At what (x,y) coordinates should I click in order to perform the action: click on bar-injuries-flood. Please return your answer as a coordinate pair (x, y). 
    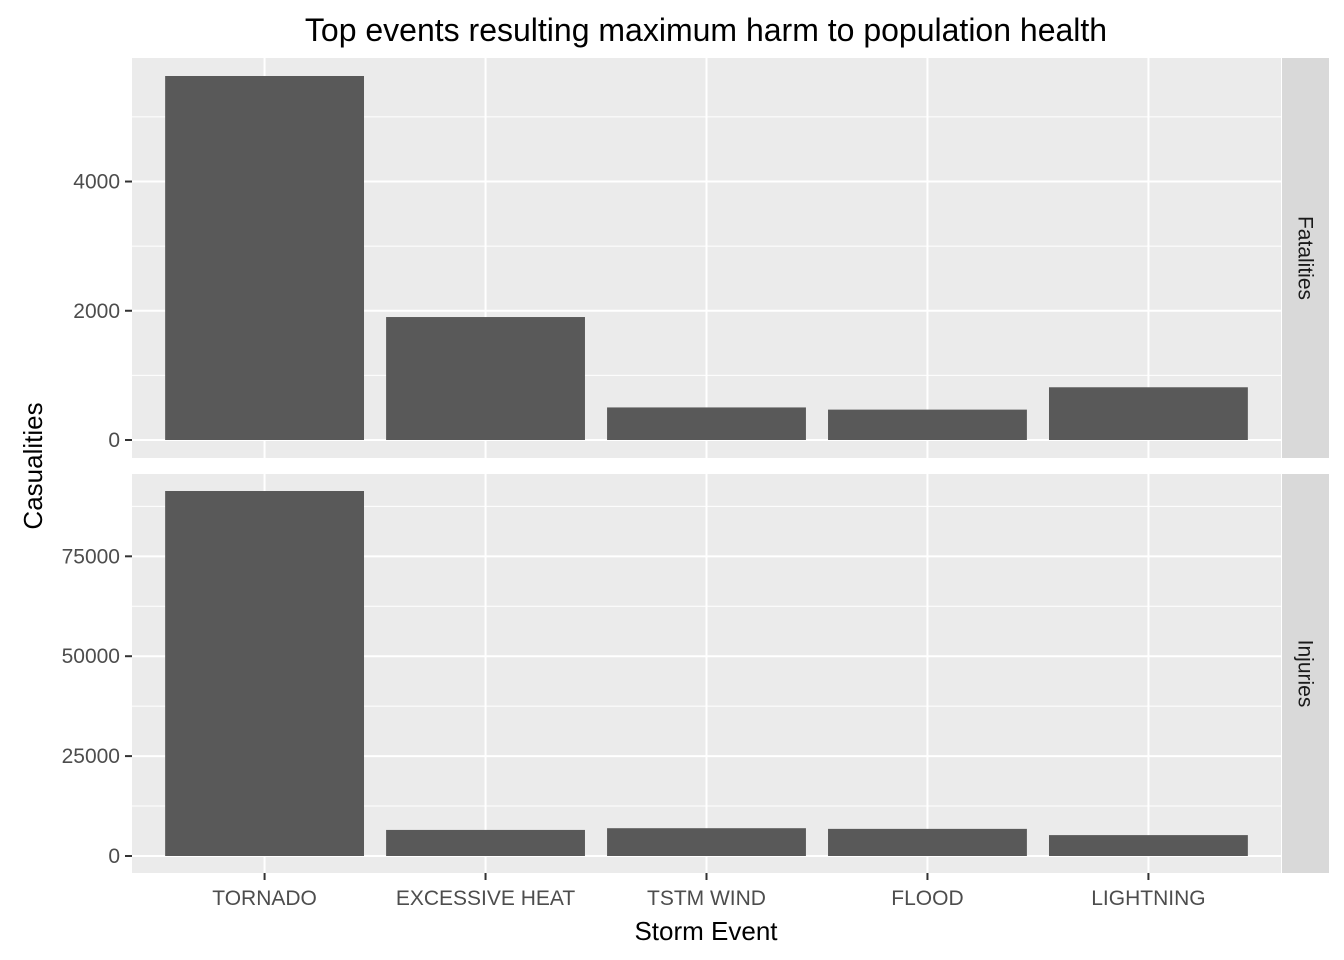
    Looking at the image, I should click on (927, 842).